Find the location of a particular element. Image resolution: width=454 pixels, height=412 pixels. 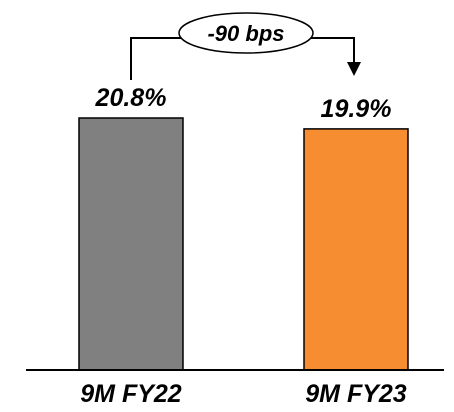

annotation-label: -90 bps is located at coordinates (245, 33).